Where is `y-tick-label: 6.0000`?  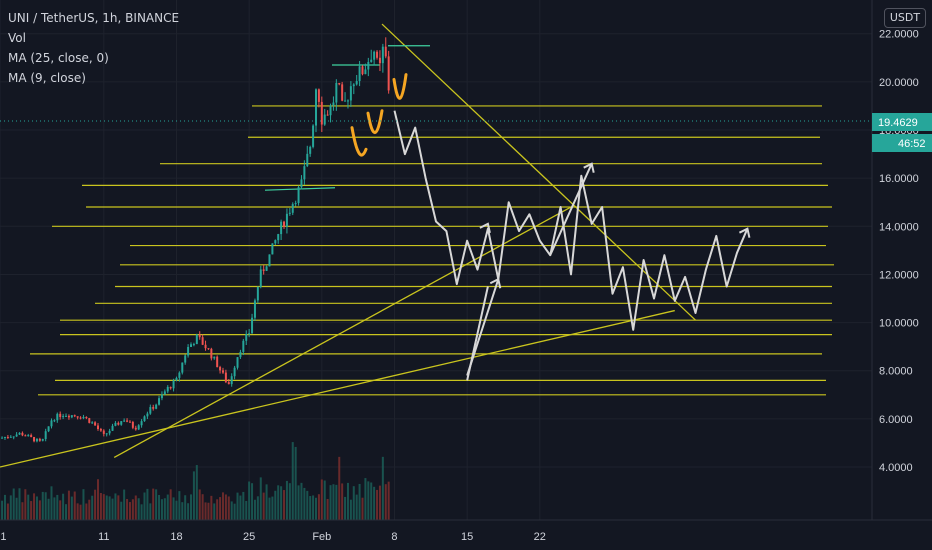
y-tick-label: 6.0000 is located at coordinates (896, 420).